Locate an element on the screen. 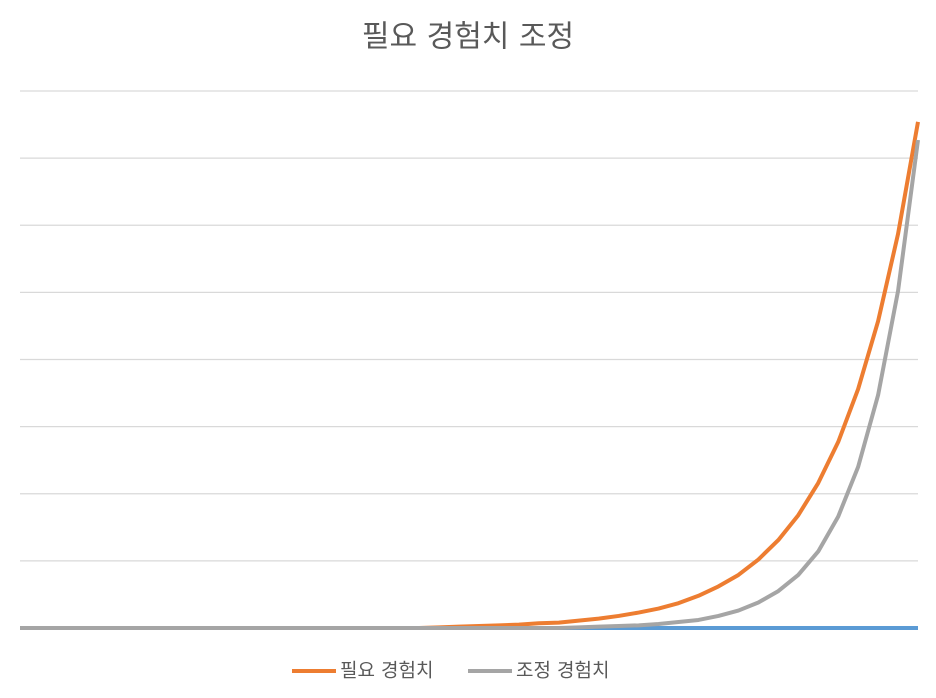 The height and width of the screenshot is (698, 936). legend-label: 조정 경험치 is located at coordinates (562, 671).